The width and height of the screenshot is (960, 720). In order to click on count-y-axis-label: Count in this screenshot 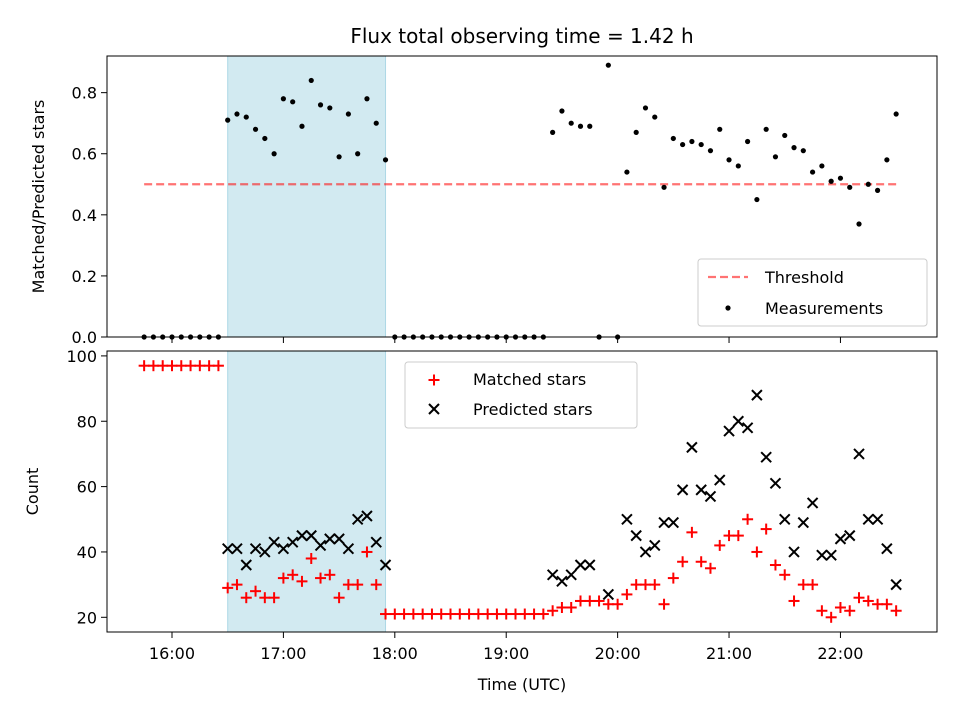, I will do `click(32, 492)`.